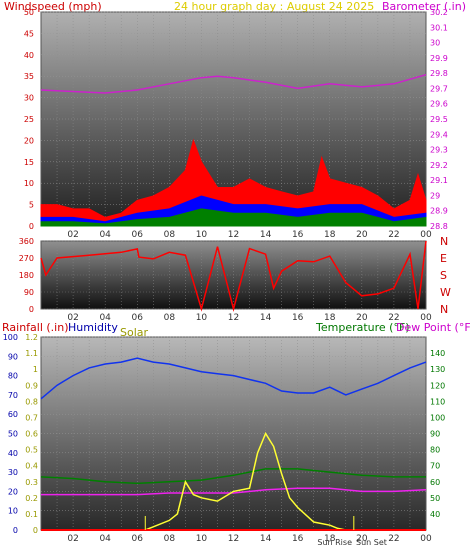  What do you see at coordinates (435, 466) in the screenshot?
I see `temperature-tick-label: 70` at bounding box center [435, 466].